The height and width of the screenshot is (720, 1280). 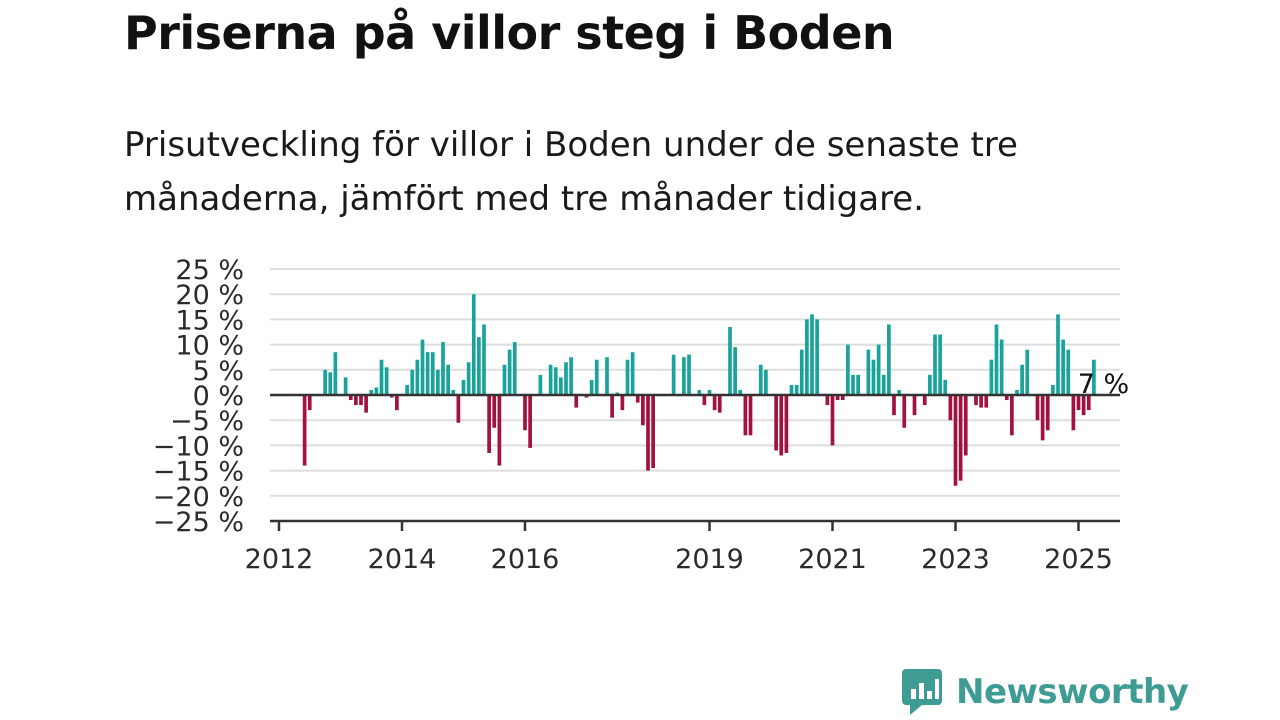 What do you see at coordinates (218, 371) in the screenshot?
I see `y-tick-label: 5 %` at bounding box center [218, 371].